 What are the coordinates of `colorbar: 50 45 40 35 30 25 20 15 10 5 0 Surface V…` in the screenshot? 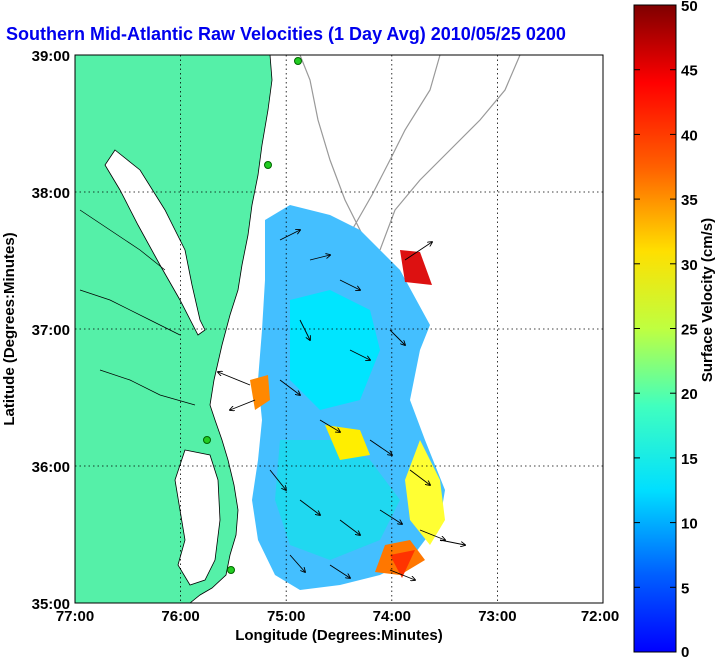 It's located at (674, 329).